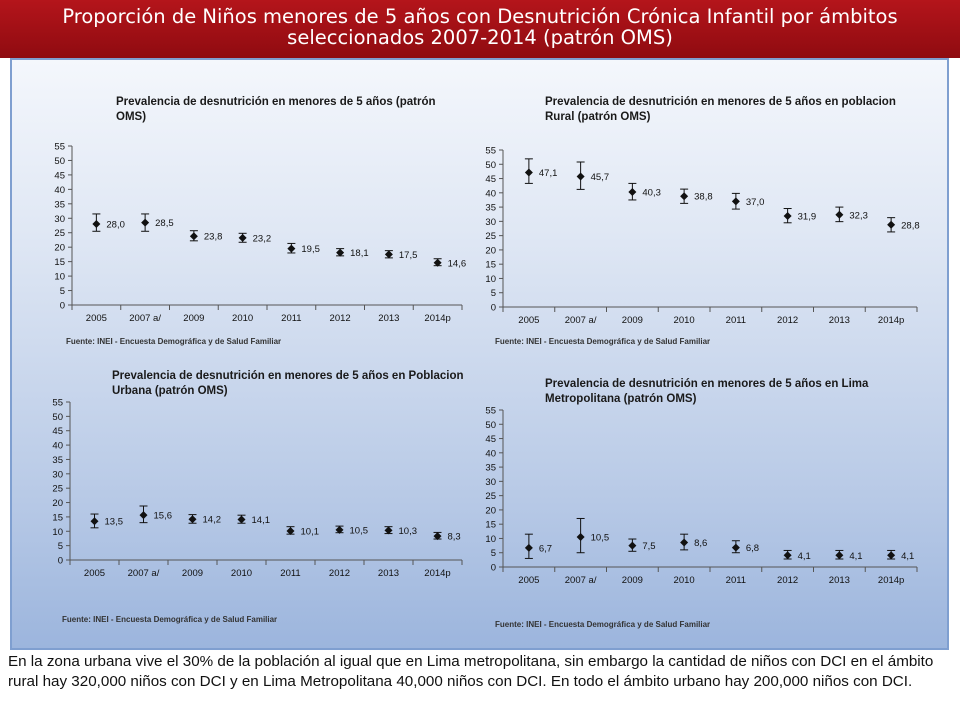 This screenshot has width=960, height=720. Describe the element at coordinates (545, 548) in the screenshot. I see `data-label: 6,7` at that location.